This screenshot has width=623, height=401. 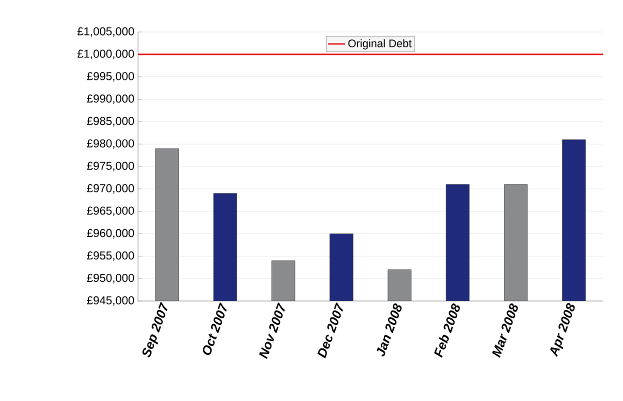 I want to click on y-tick-label: £945,000, so click(x=110, y=301).